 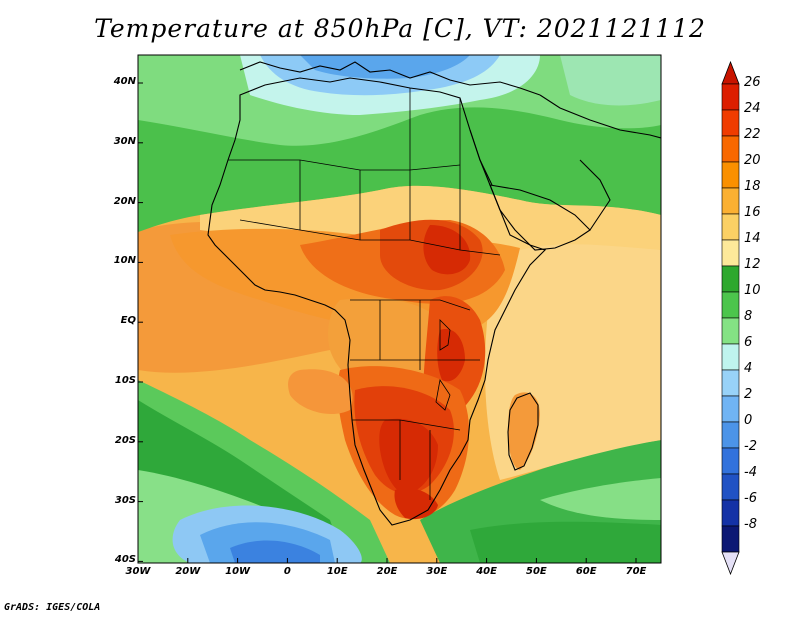 I want to click on colorbar-label: 20, so click(x=752, y=160).